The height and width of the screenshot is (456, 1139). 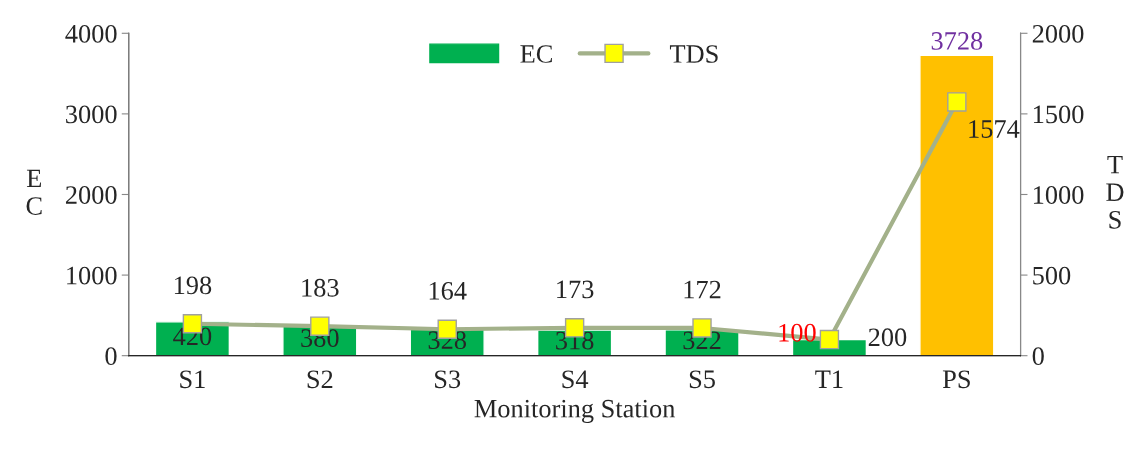 What do you see at coordinates (702, 379) in the screenshot?
I see `x-tick-label: S5` at bounding box center [702, 379].